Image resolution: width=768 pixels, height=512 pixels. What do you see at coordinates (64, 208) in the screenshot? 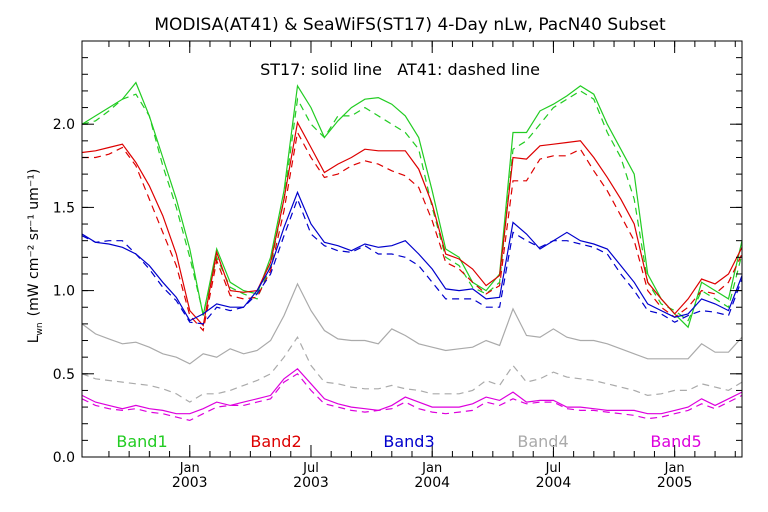
I see `y-tick-label: 1.5` at bounding box center [64, 208].